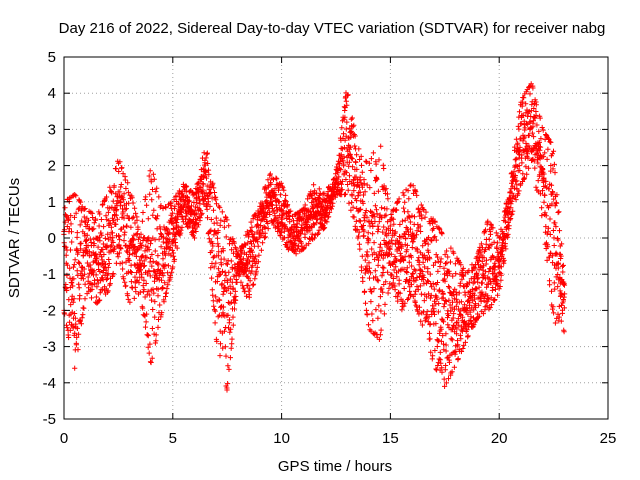  I want to click on y-axis-label: SDTVAR / TECUs, so click(14, 238).